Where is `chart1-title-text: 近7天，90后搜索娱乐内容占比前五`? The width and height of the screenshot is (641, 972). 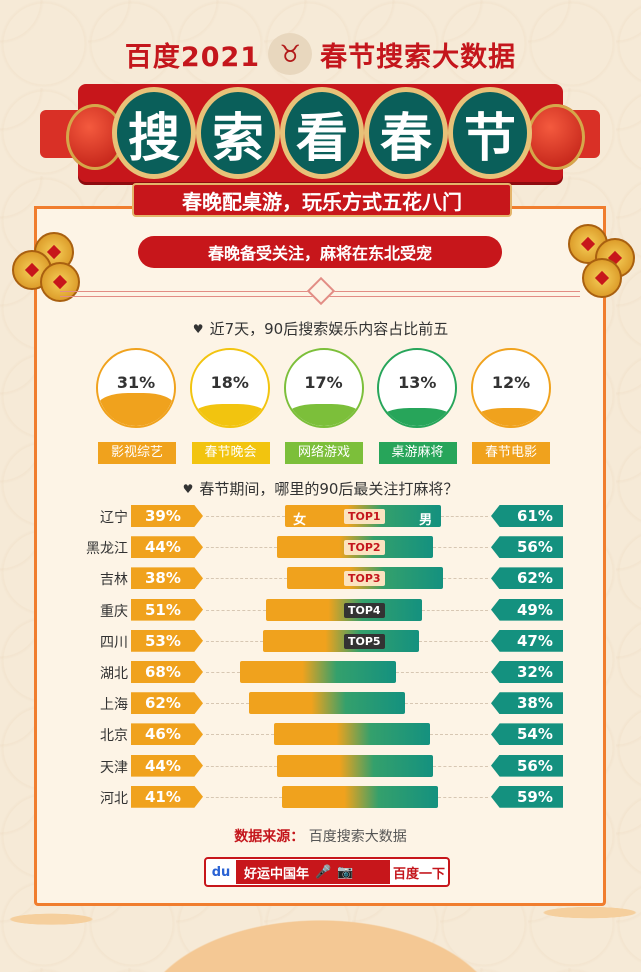 chart1-title-text: 近7天，90后搜索娱乐内容占比前五 is located at coordinates (329, 329).